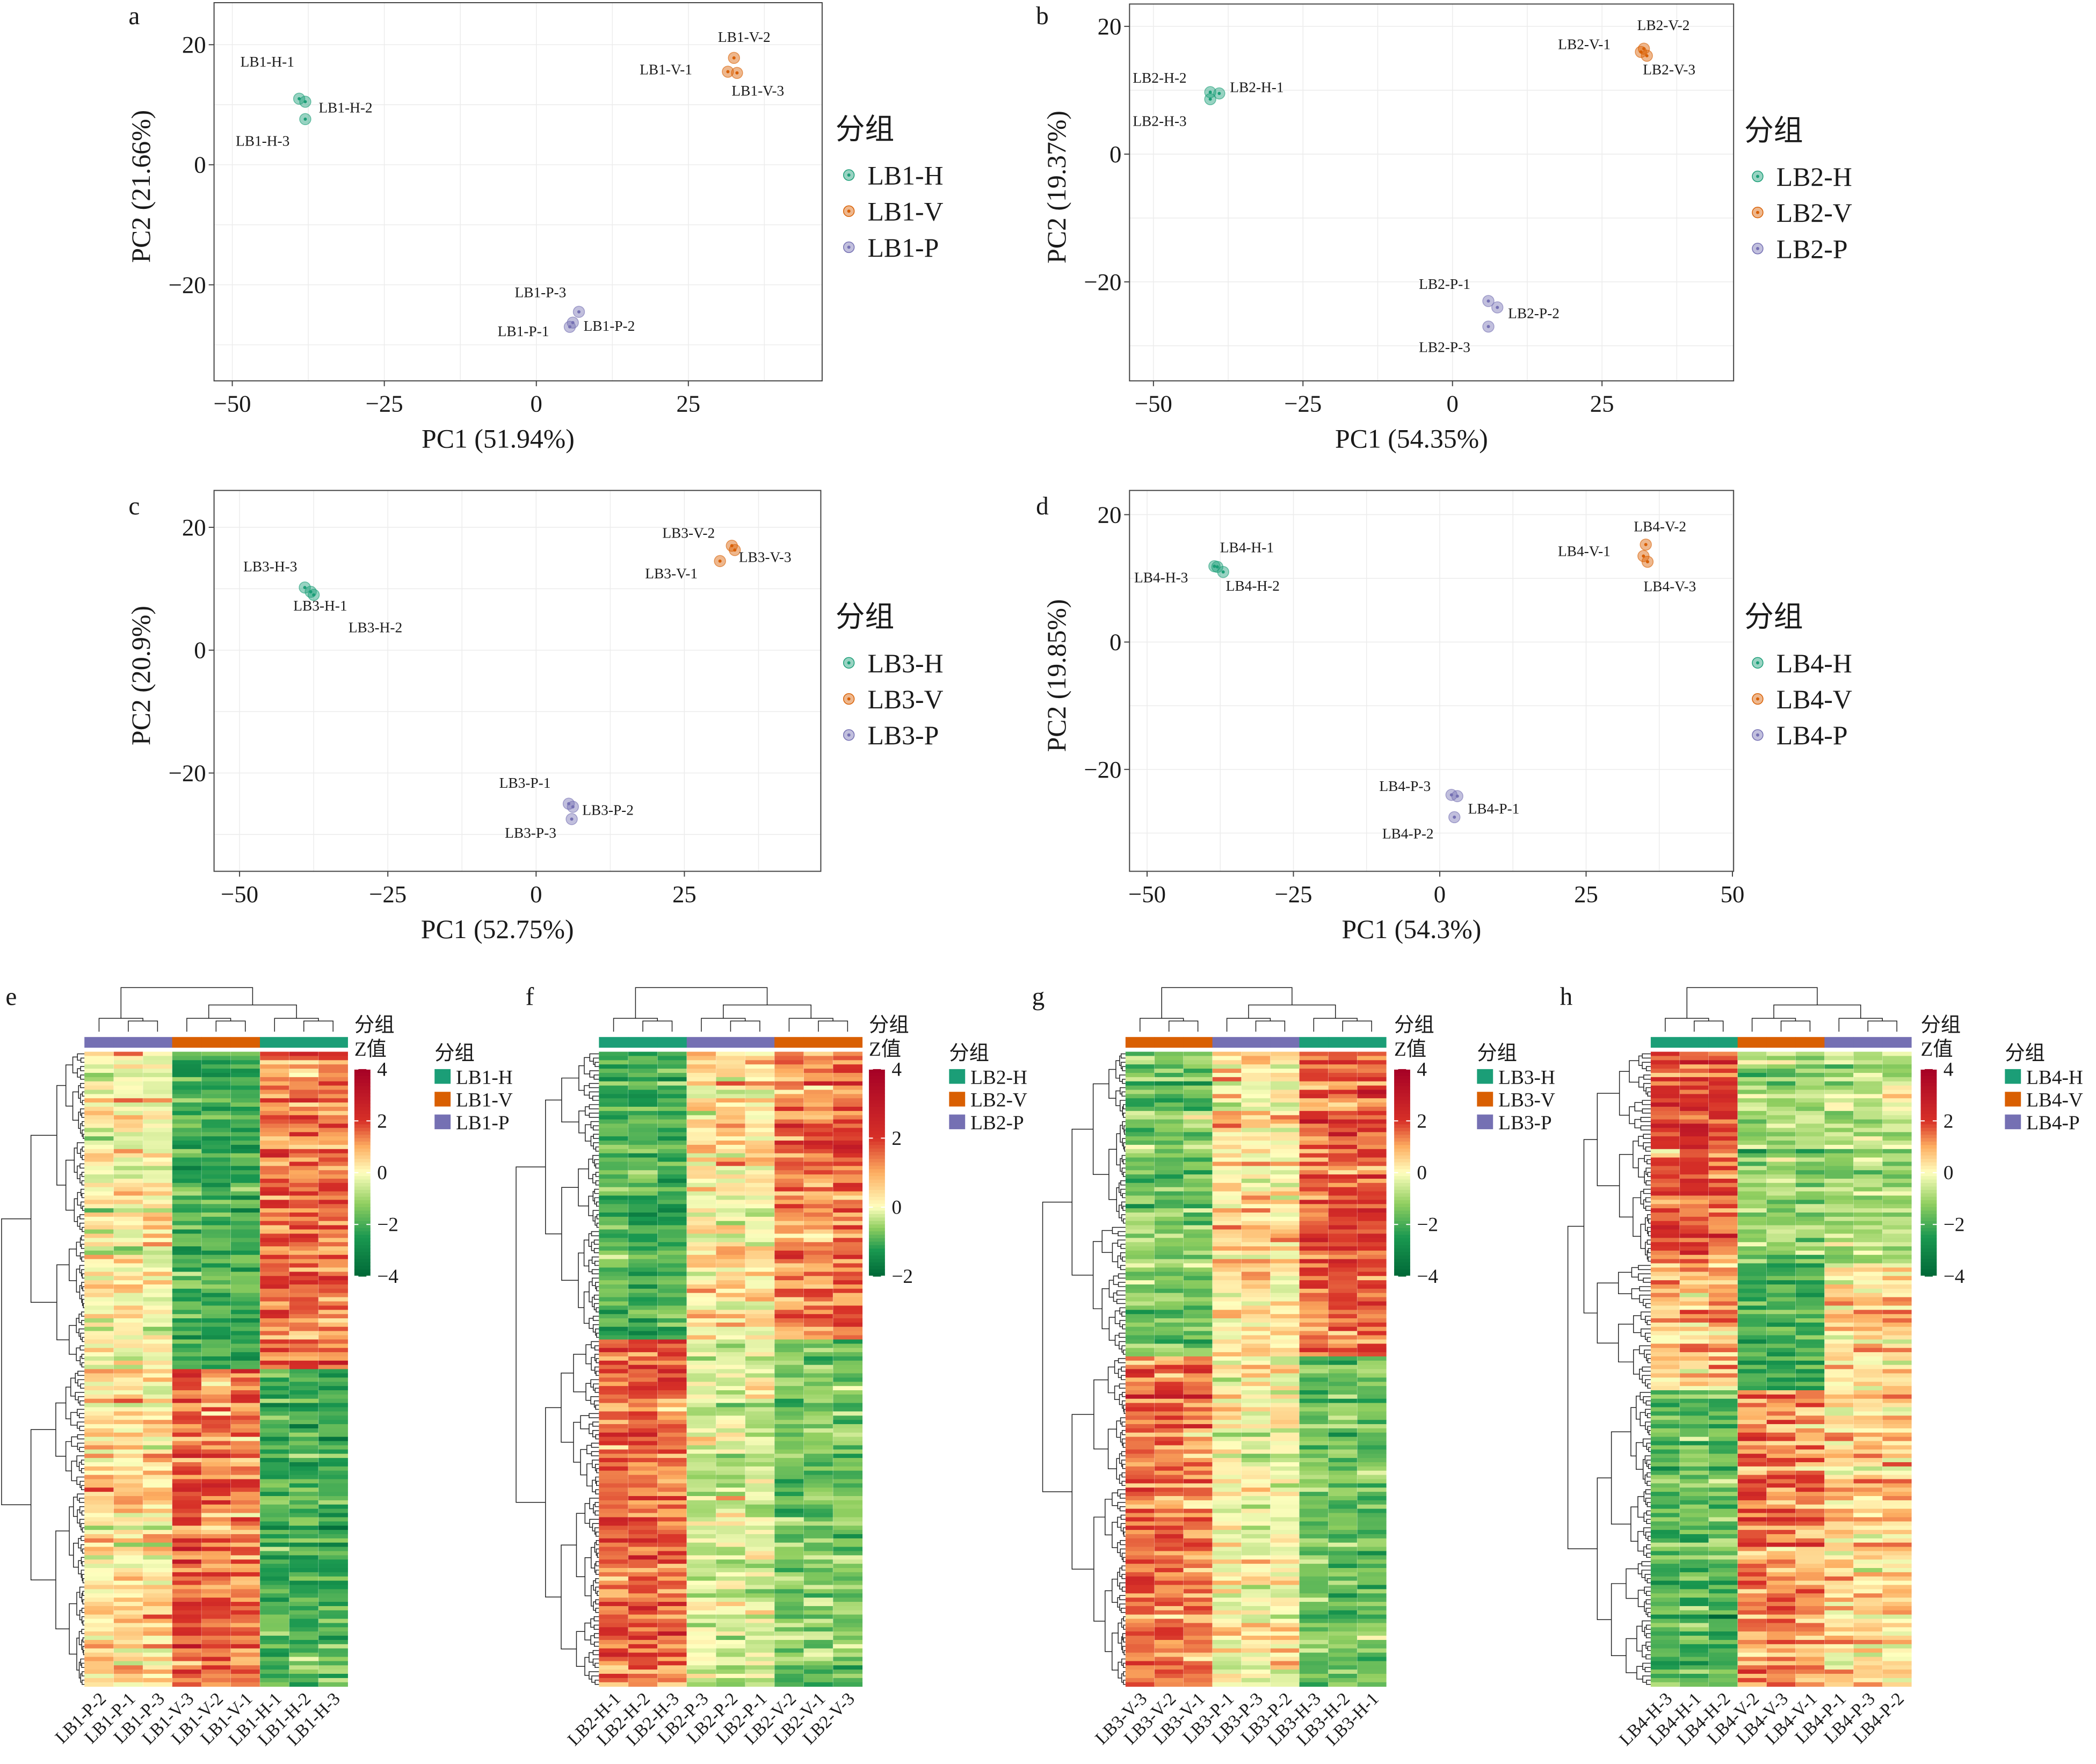  What do you see at coordinates (765, 557) in the screenshot?
I see `point-label: LB3-V-3` at bounding box center [765, 557].